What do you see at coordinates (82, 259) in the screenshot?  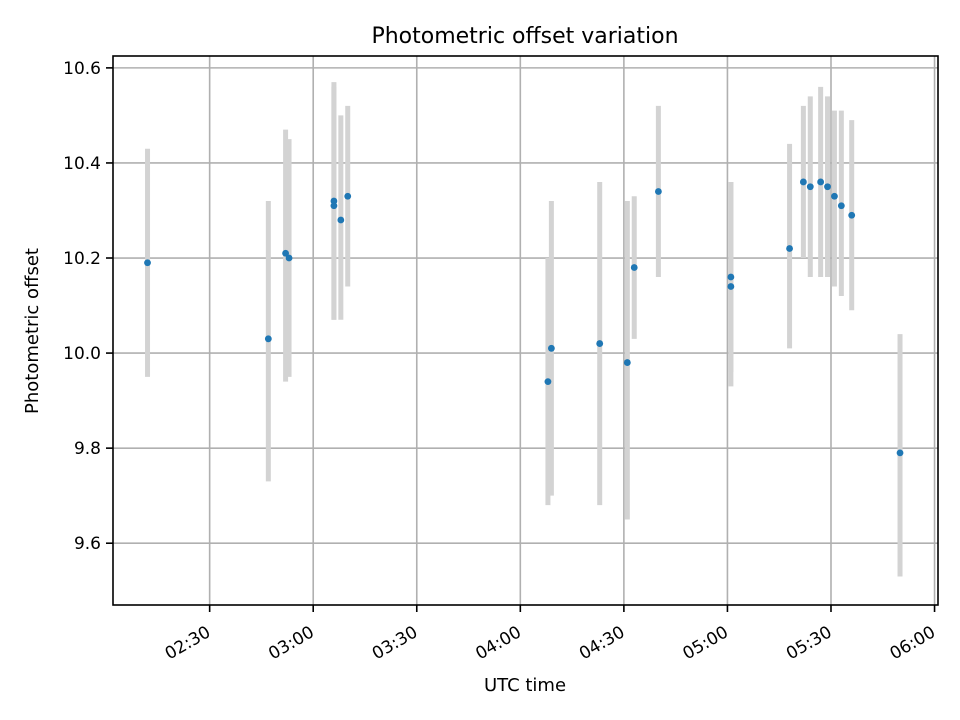 I see `y-tick-label: 10.2` at bounding box center [82, 259].